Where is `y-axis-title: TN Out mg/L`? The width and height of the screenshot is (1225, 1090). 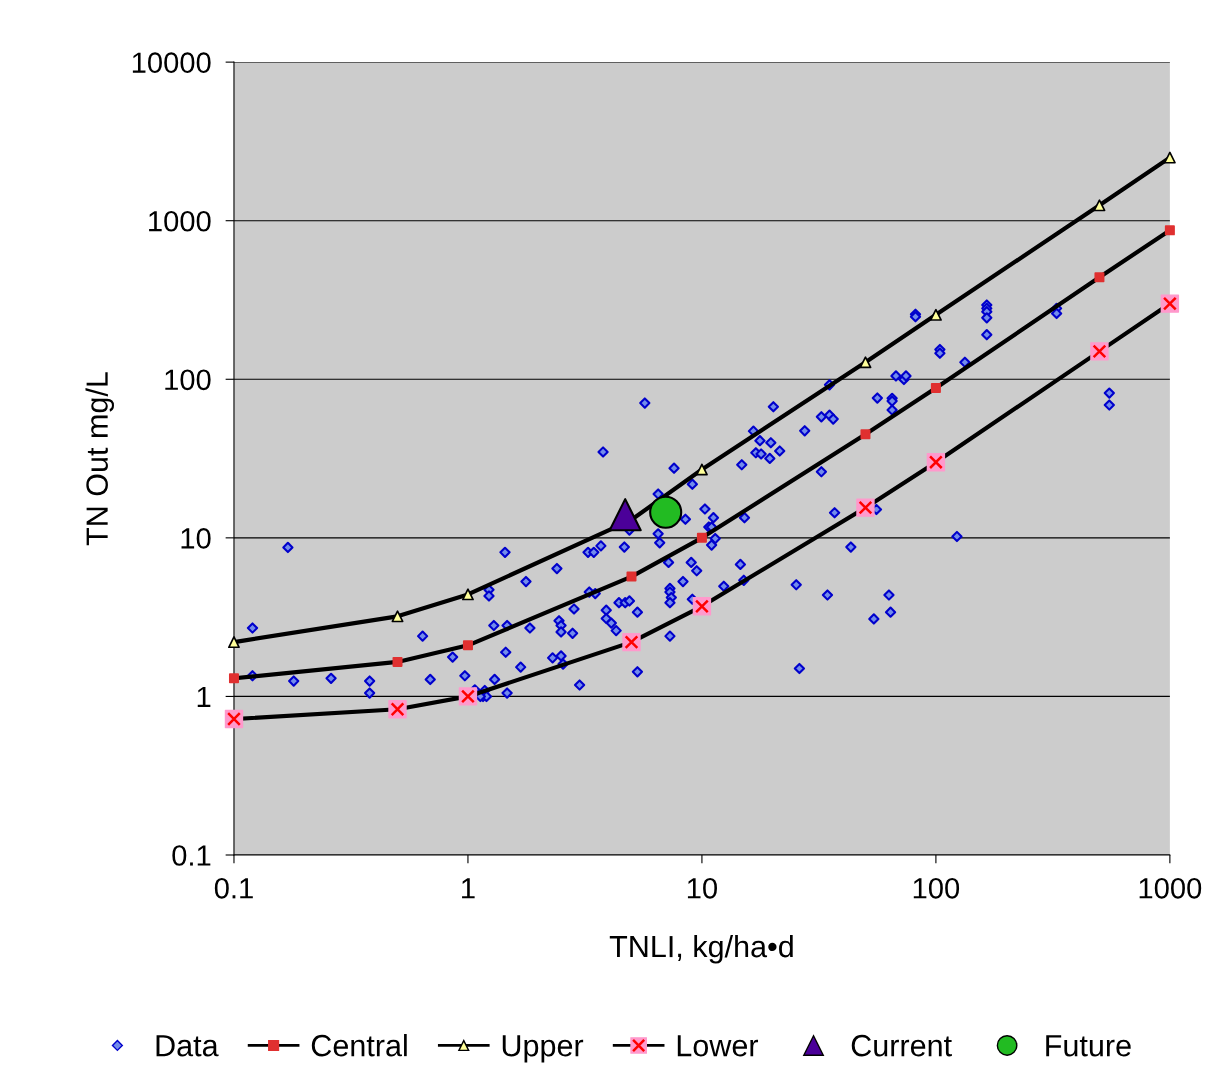 y-axis-title: TN Out mg/L is located at coordinates (99, 459).